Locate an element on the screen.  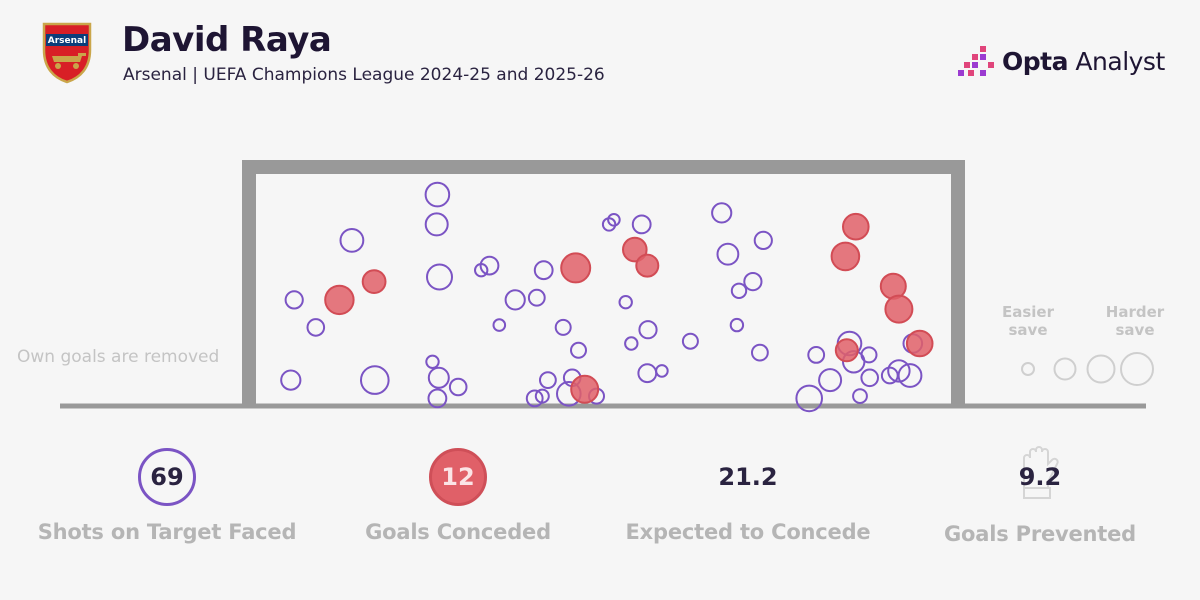
xg-label: Expected to Concede is located at coordinates (748, 532).